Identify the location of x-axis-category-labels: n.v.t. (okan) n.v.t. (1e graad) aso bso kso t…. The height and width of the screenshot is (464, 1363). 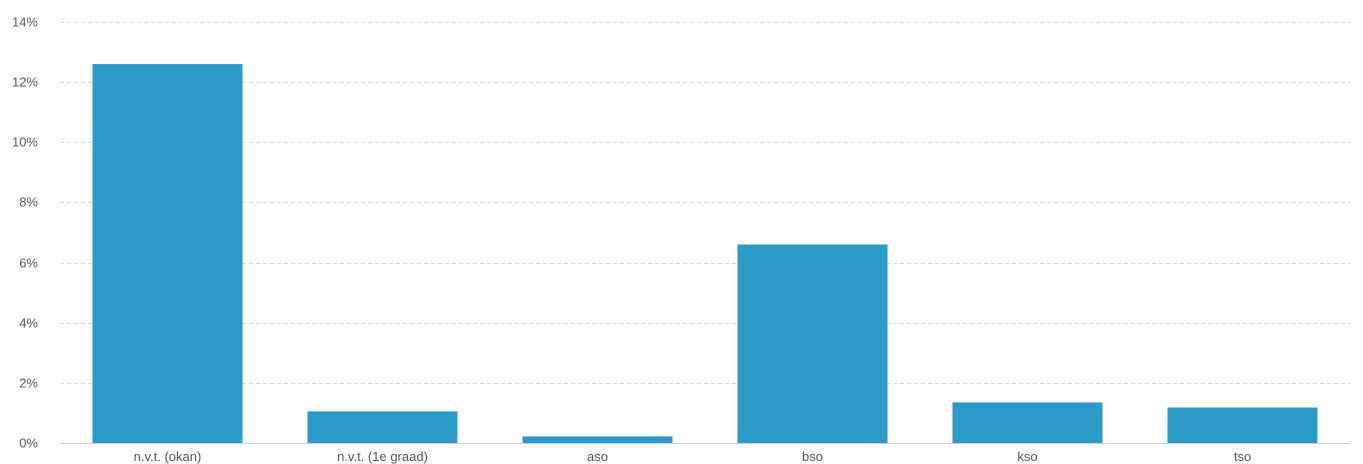
(693, 456).